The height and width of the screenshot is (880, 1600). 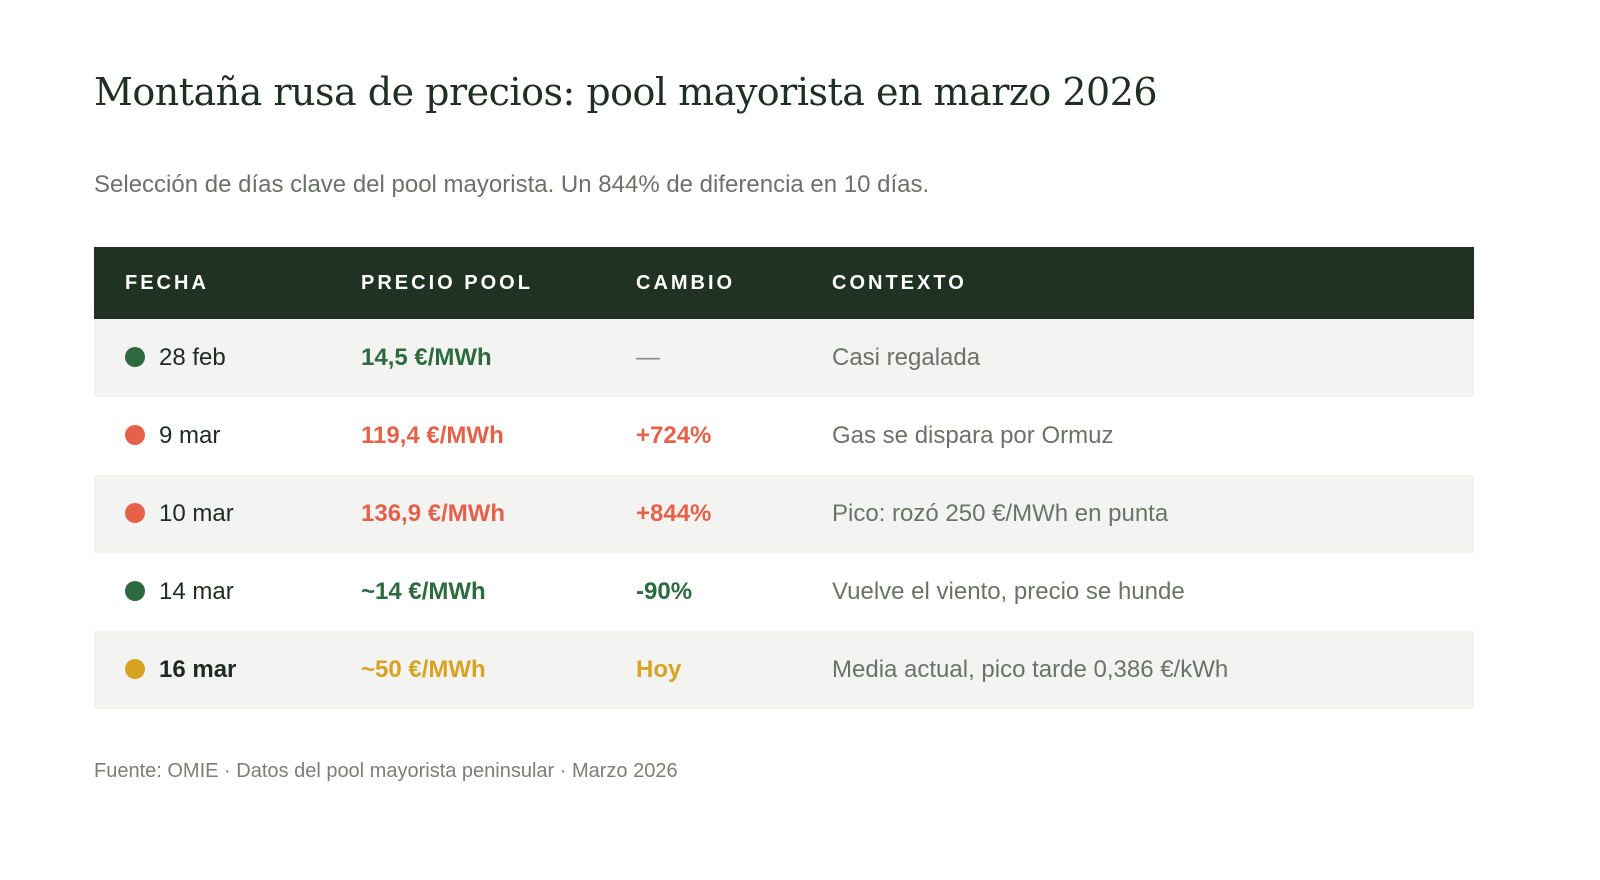 I want to click on cell-contexto: Vuelve el viento, precio se hunde, so click(x=1008, y=591).